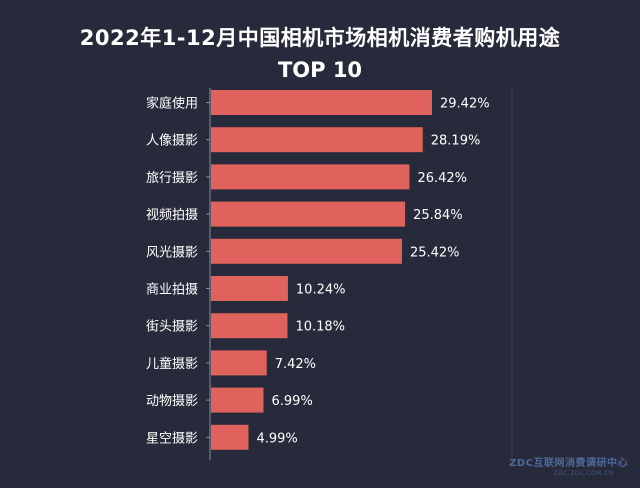 The image size is (640, 488). I want to click on category-label: 街头摄影, so click(172, 327).